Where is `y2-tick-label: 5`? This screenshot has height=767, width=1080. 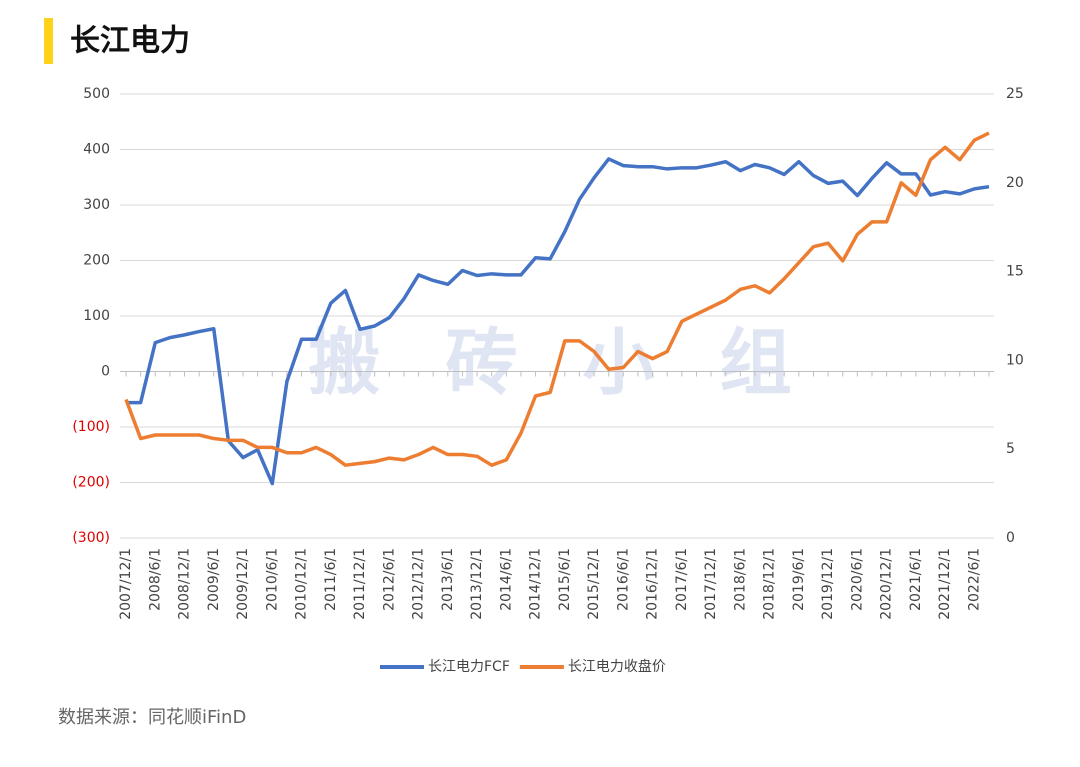 y2-tick-label: 5 is located at coordinates (1010, 449).